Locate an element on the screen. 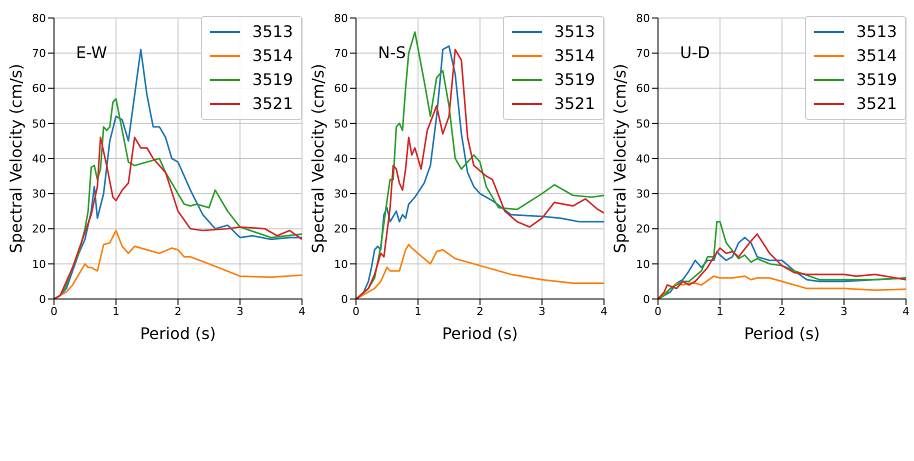 The height and width of the screenshot is (461, 914). annotation: E-W is located at coordinates (92, 52).